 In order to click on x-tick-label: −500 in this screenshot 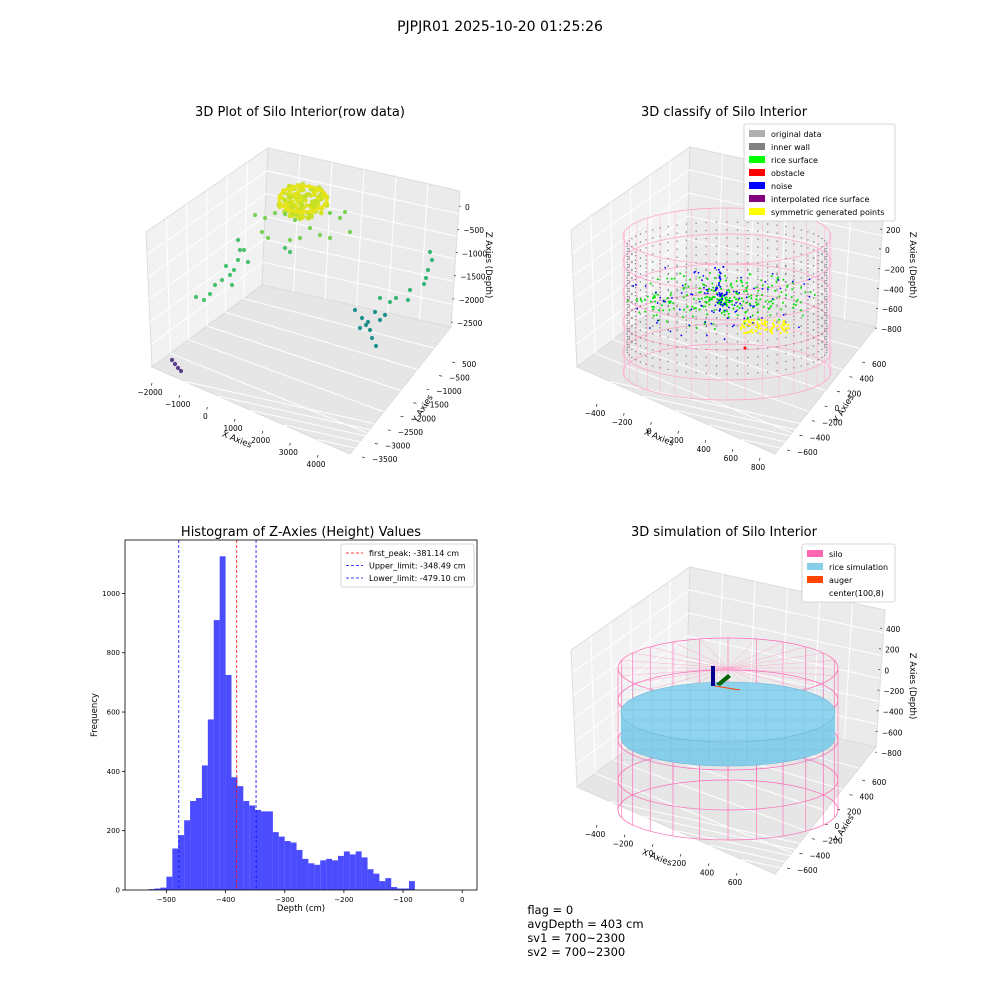, I will do `click(166, 900)`.